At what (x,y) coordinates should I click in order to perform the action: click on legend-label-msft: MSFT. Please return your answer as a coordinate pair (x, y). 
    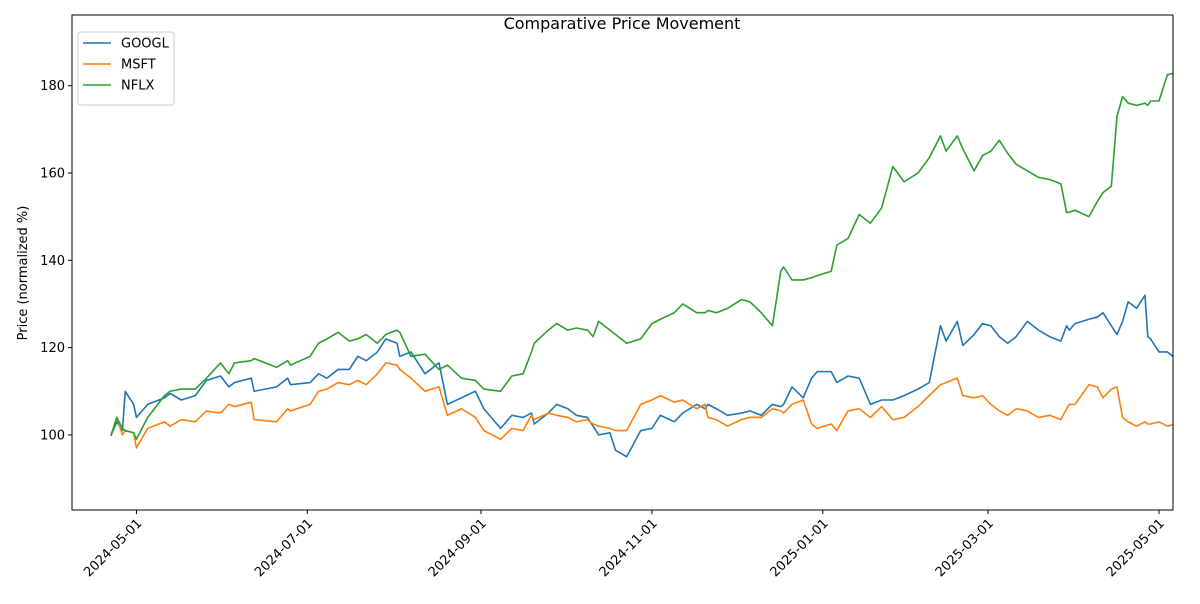
    Looking at the image, I should click on (138, 65).